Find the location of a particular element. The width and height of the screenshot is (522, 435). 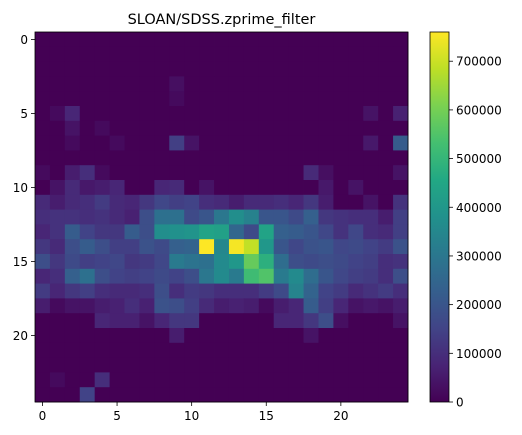

colorbar-tick-label: 400000 is located at coordinates (479, 208).